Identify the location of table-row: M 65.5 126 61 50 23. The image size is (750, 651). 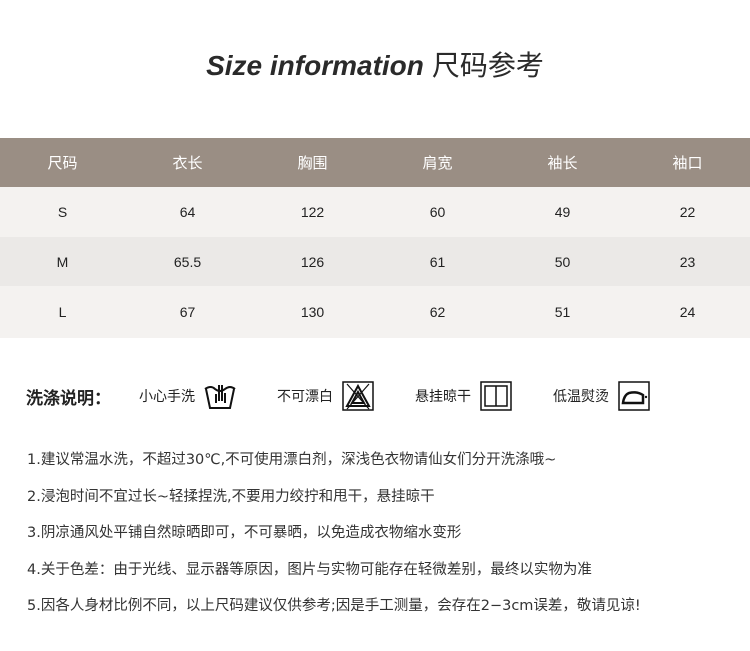
(375, 261).